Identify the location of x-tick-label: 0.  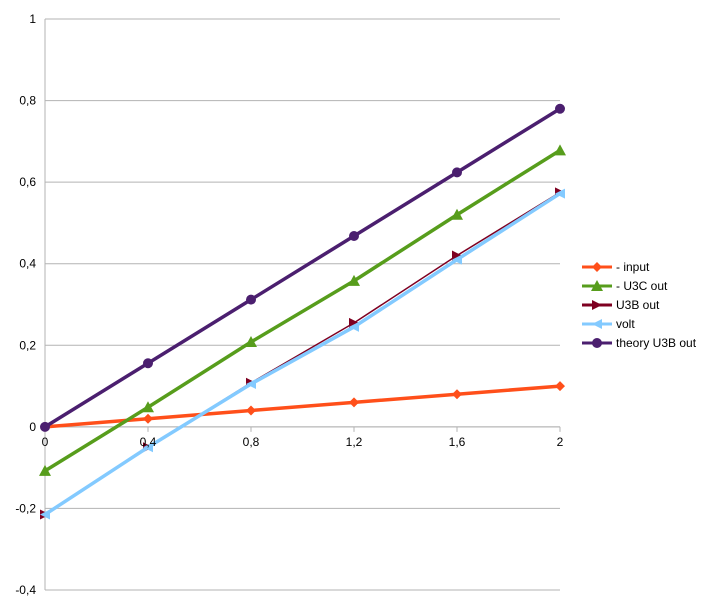
(45, 442).